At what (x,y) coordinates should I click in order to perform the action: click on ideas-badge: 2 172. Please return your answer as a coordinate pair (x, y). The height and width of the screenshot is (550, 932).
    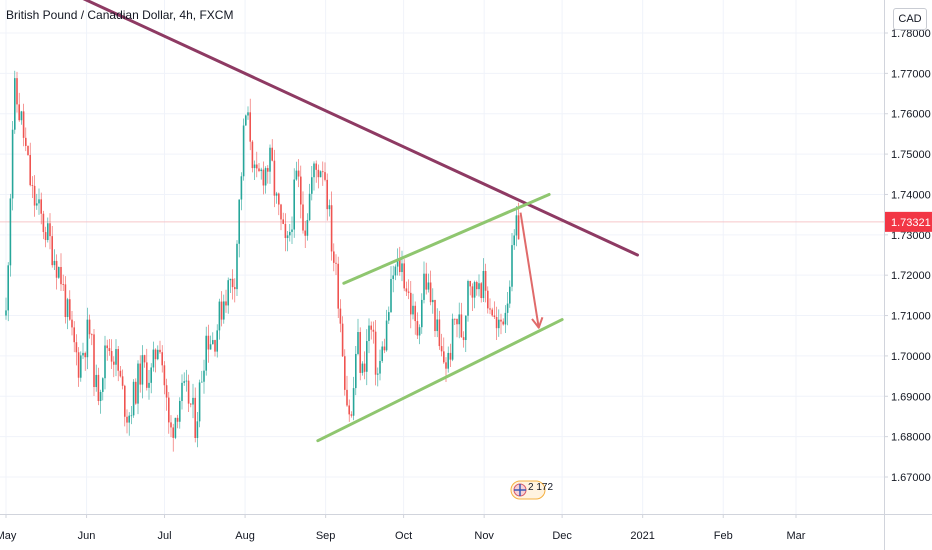
    Looking at the image, I should click on (531, 490).